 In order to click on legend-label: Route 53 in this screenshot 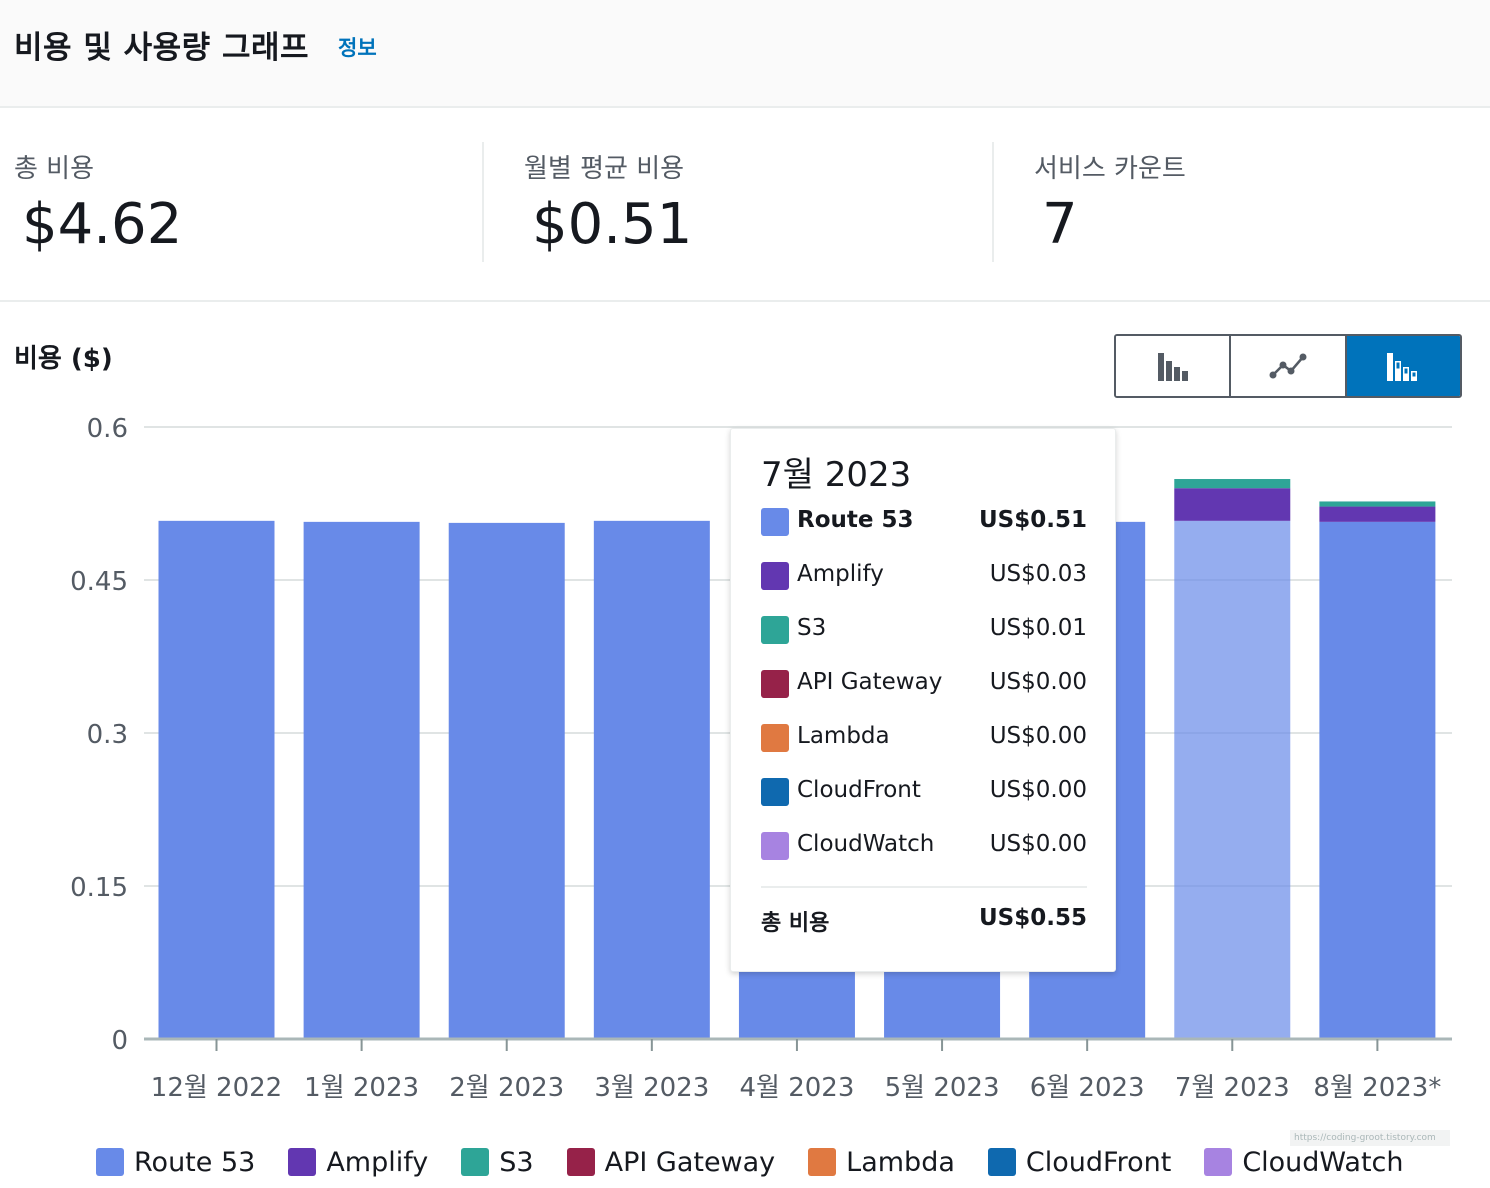, I will do `click(195, 1162)`.